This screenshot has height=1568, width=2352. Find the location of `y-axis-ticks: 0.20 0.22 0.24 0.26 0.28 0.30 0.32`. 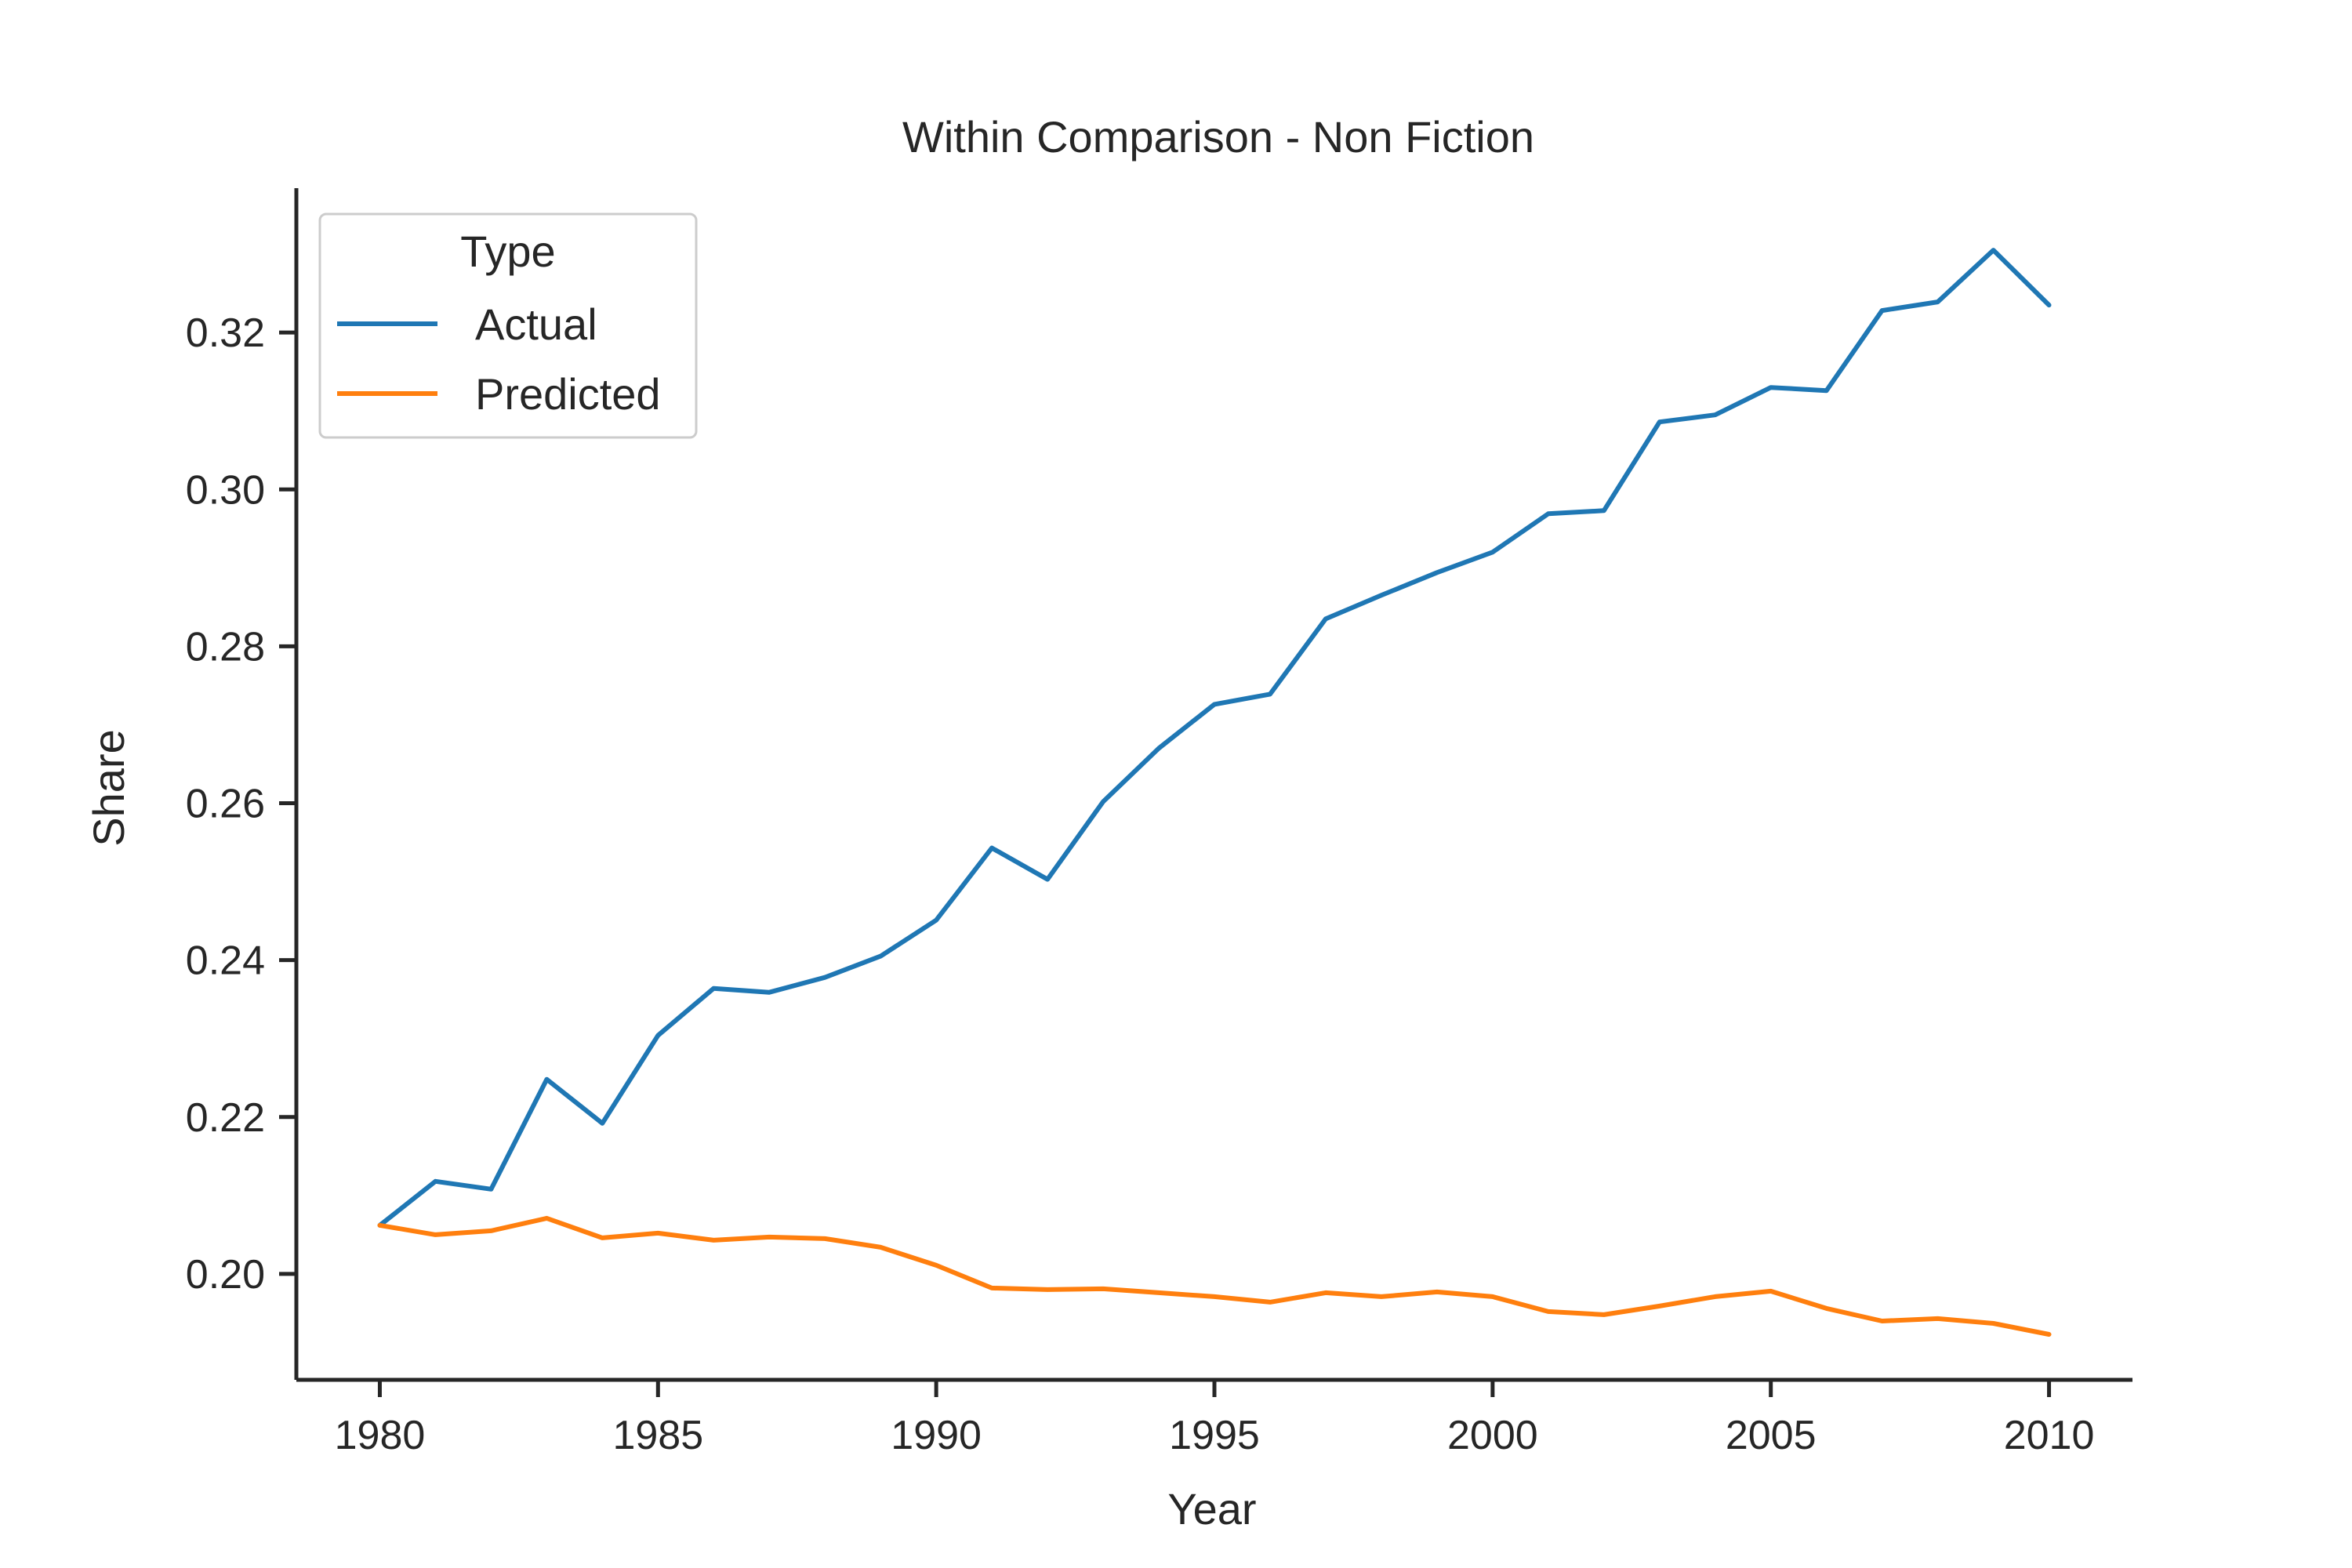

y-axis-ticks: 0.20 0.22 0.24 0.26 0.28 0.30 0.32 is located at coordinates (241, 804).